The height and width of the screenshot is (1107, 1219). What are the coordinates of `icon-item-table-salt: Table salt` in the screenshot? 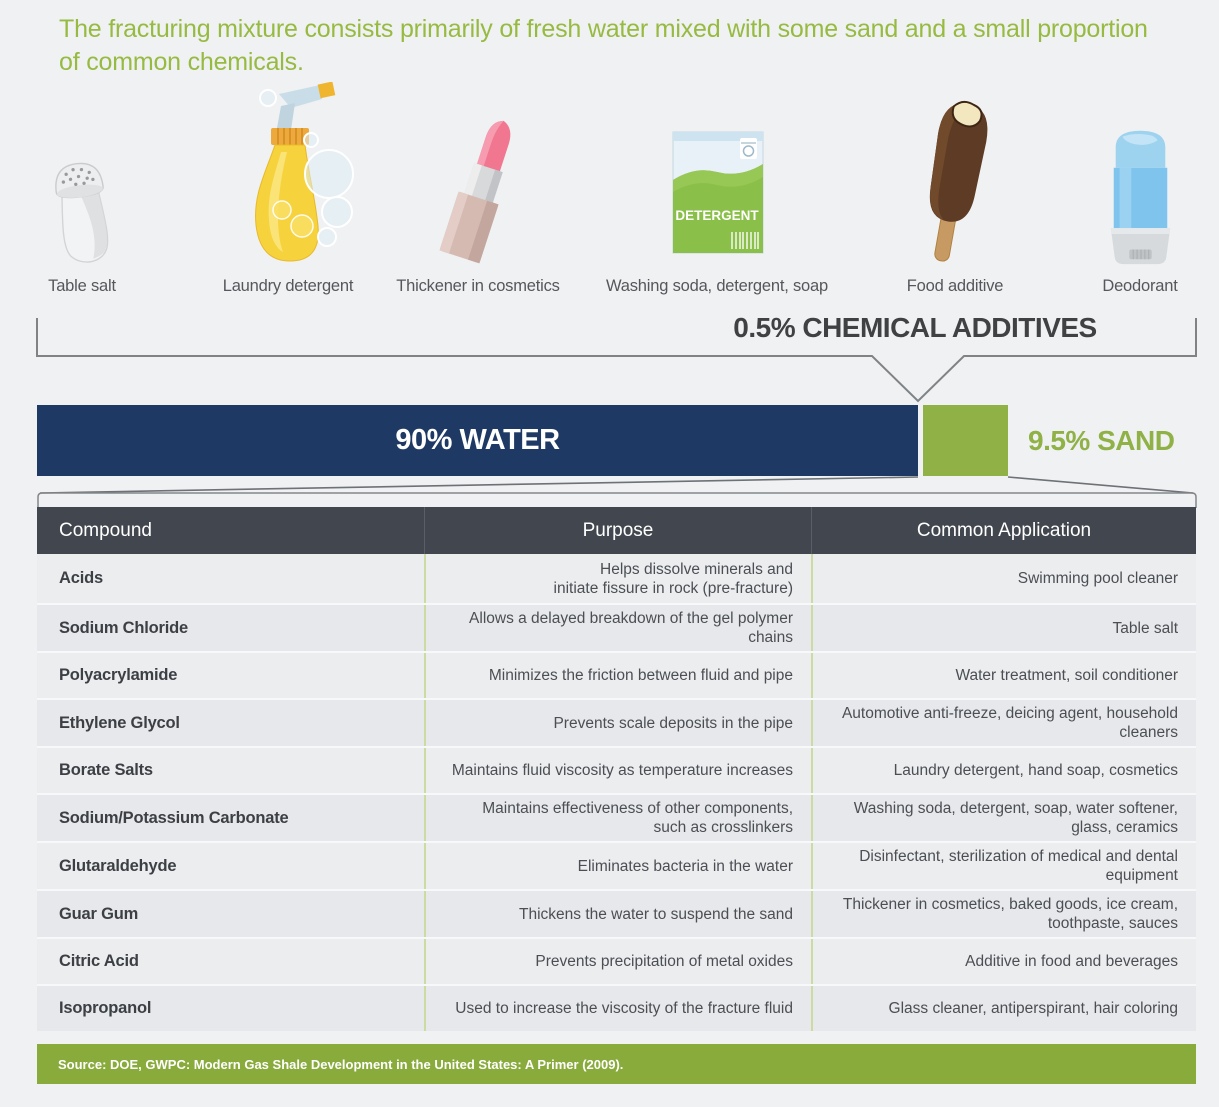 It's located at (96, 219).